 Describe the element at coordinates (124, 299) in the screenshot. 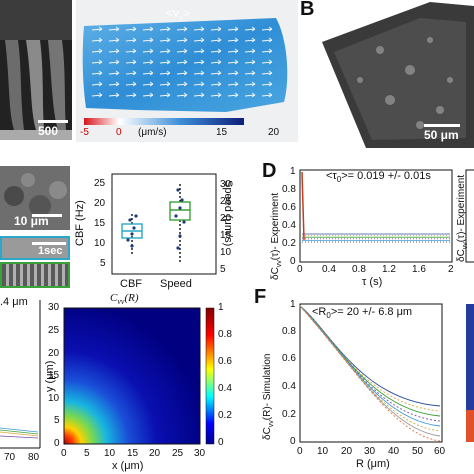

I see `heatmap-title: Cvv(R)` at that location.